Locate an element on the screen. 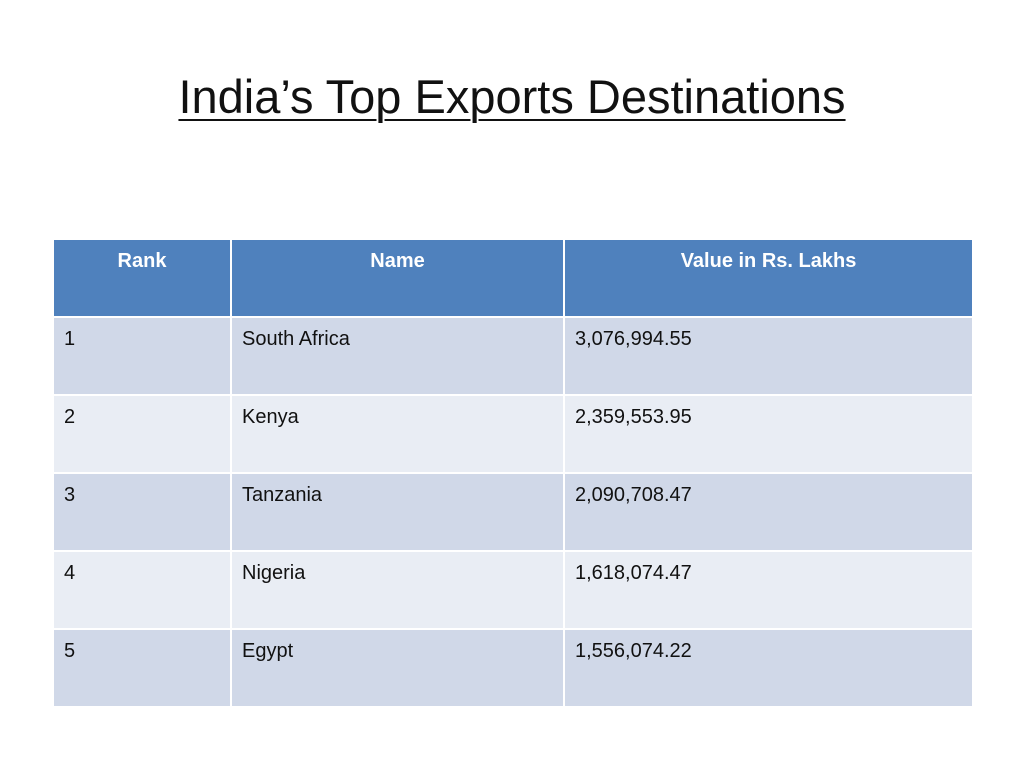 The height and width of the screenshot is (768, 1024). table-row: 2 Kenya 2,359,553.95 is located at coordinates (513, 434).